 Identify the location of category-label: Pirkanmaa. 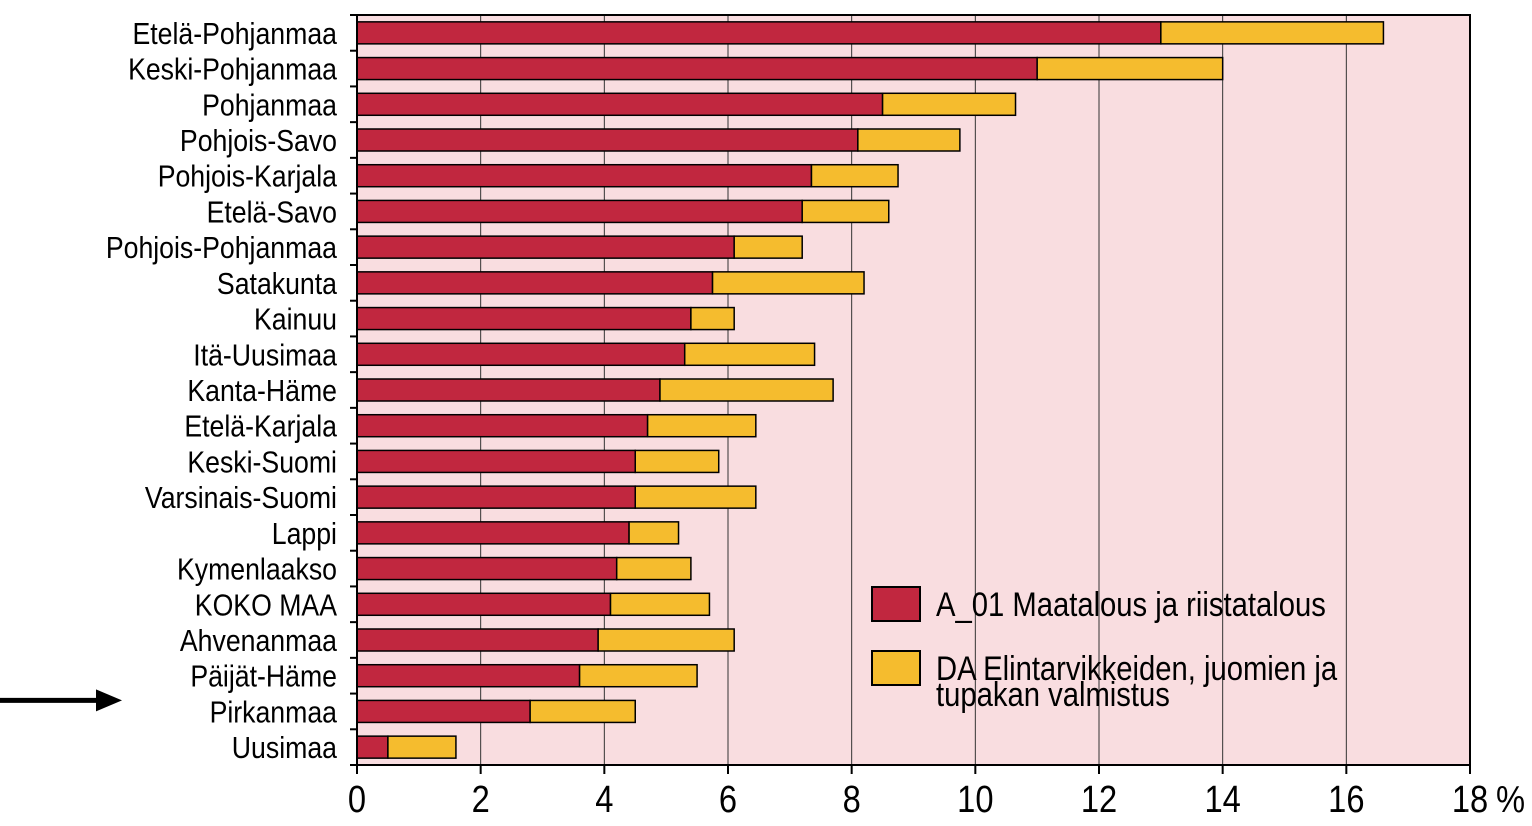
(274, 713).